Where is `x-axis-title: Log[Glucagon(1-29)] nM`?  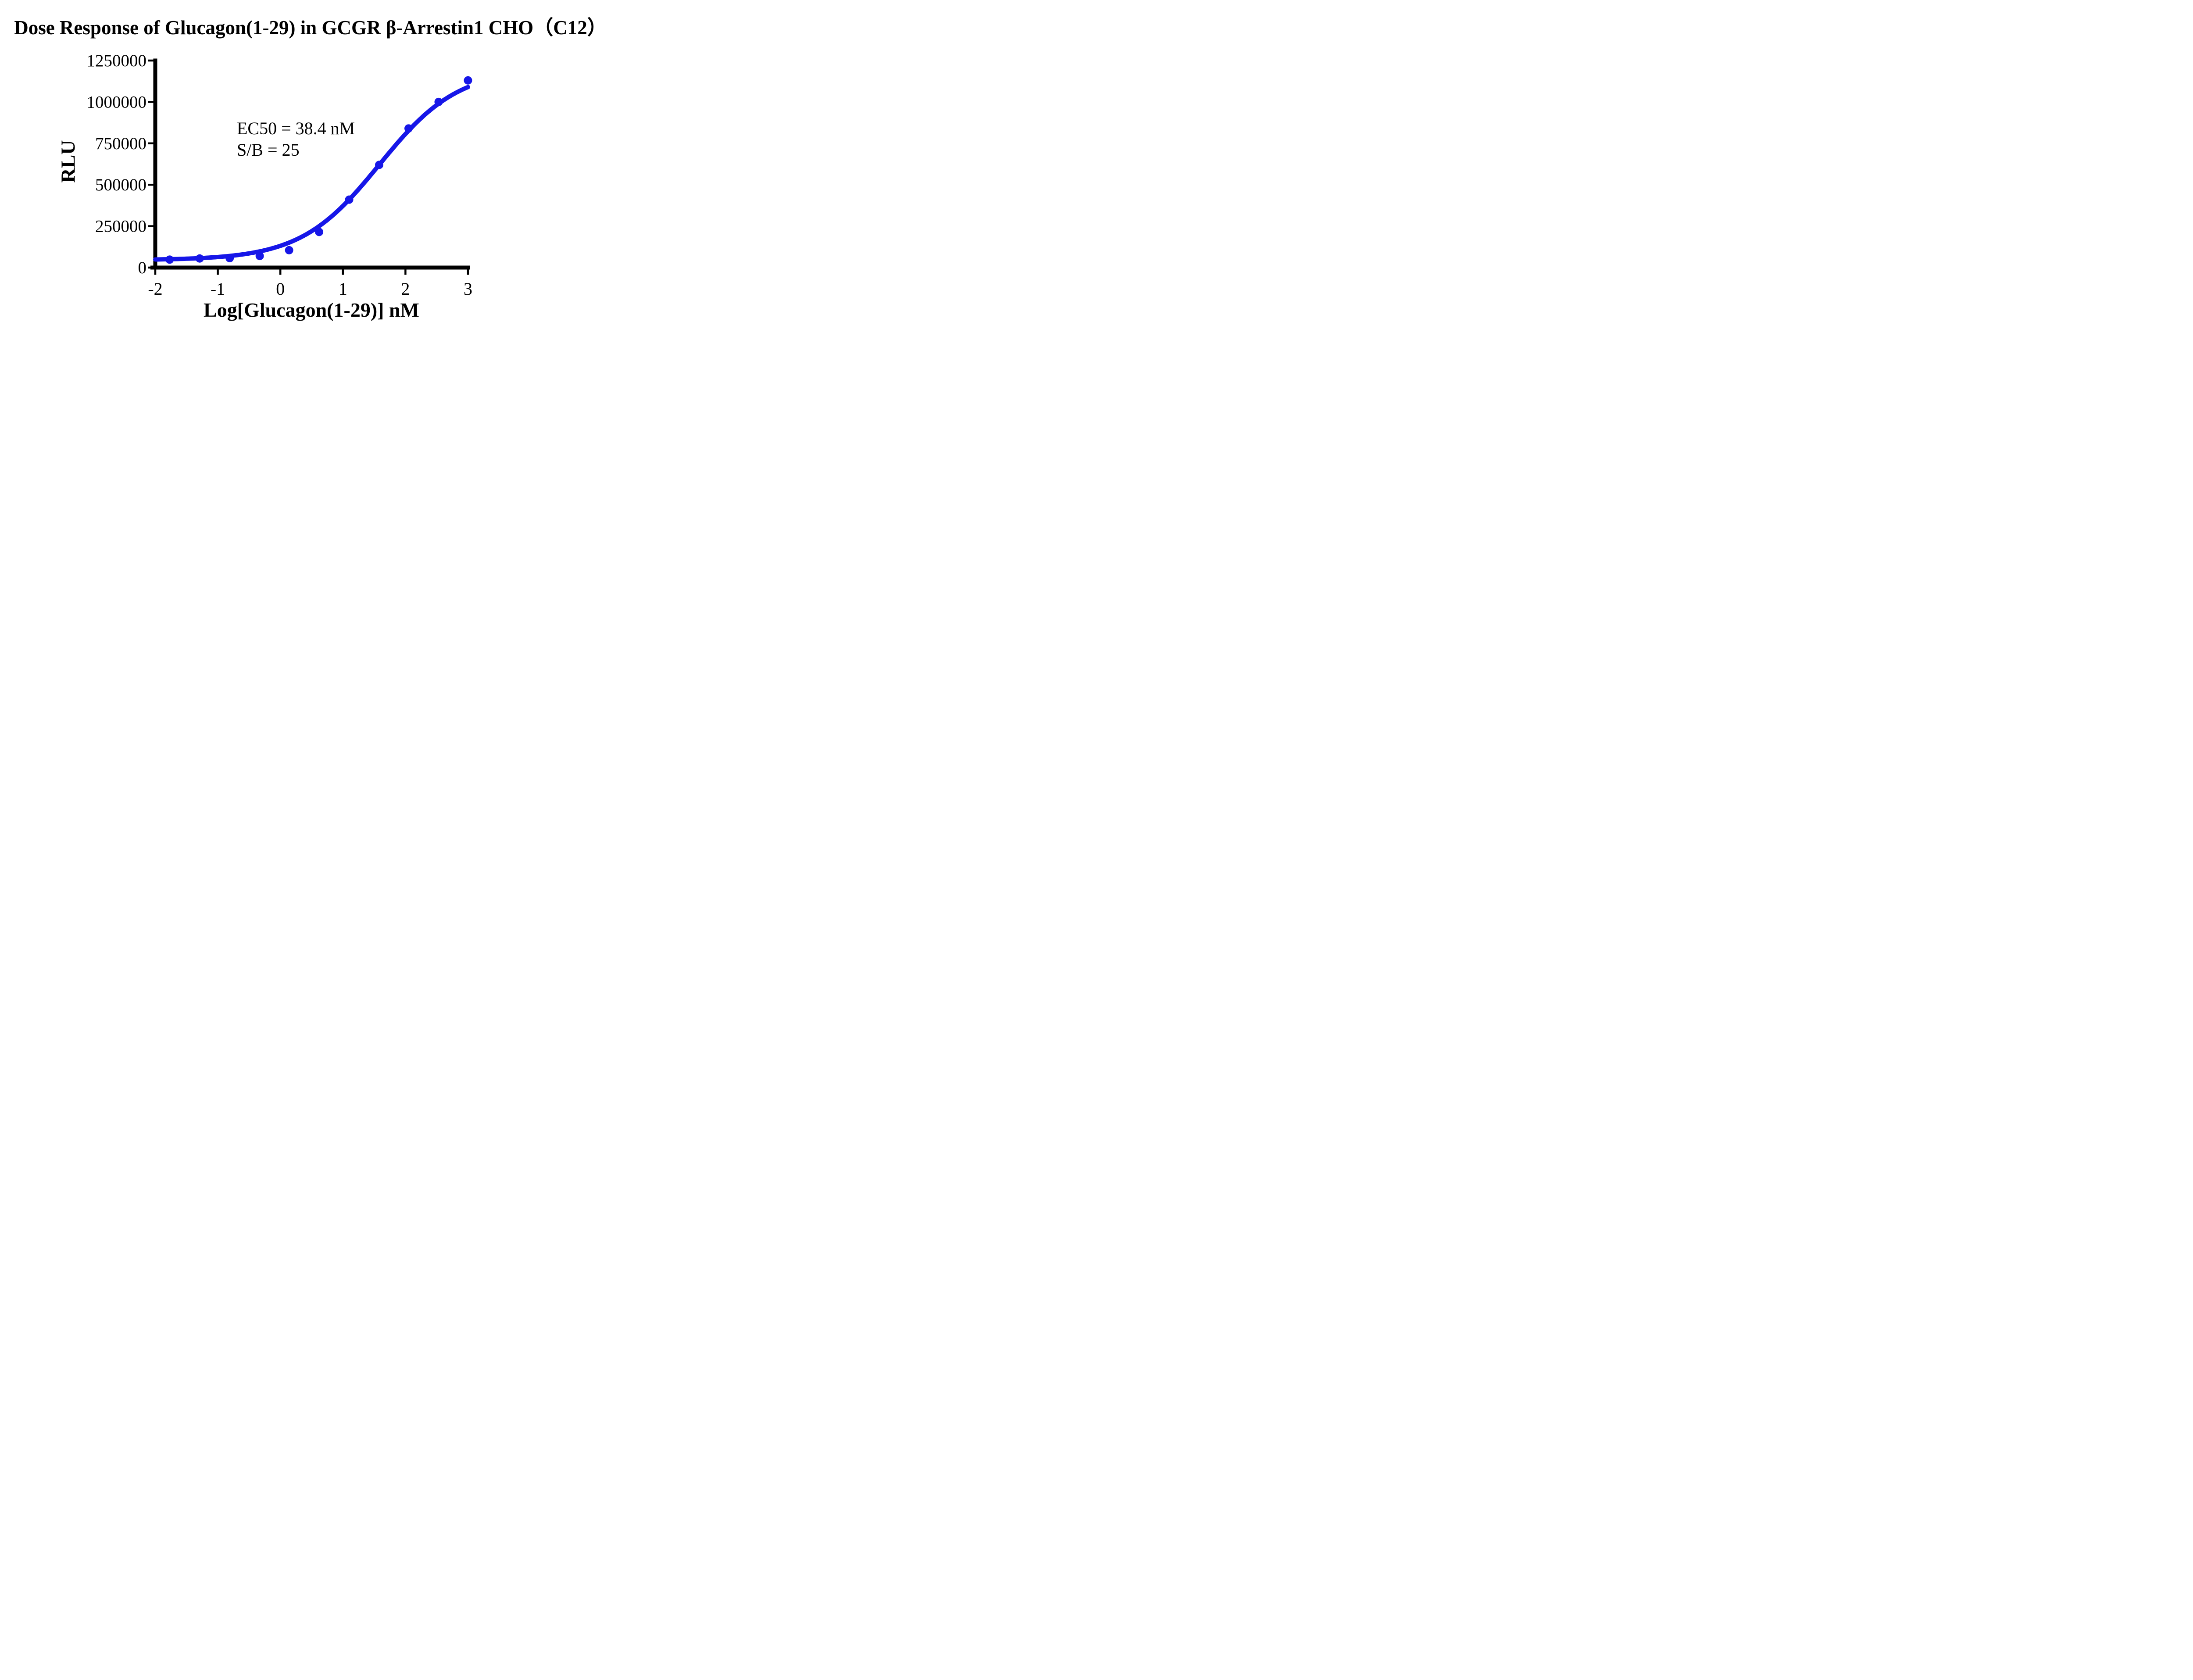
x-axis-title: Log[Glucagon(1-29)] nM is located at coordinates (311, 310).